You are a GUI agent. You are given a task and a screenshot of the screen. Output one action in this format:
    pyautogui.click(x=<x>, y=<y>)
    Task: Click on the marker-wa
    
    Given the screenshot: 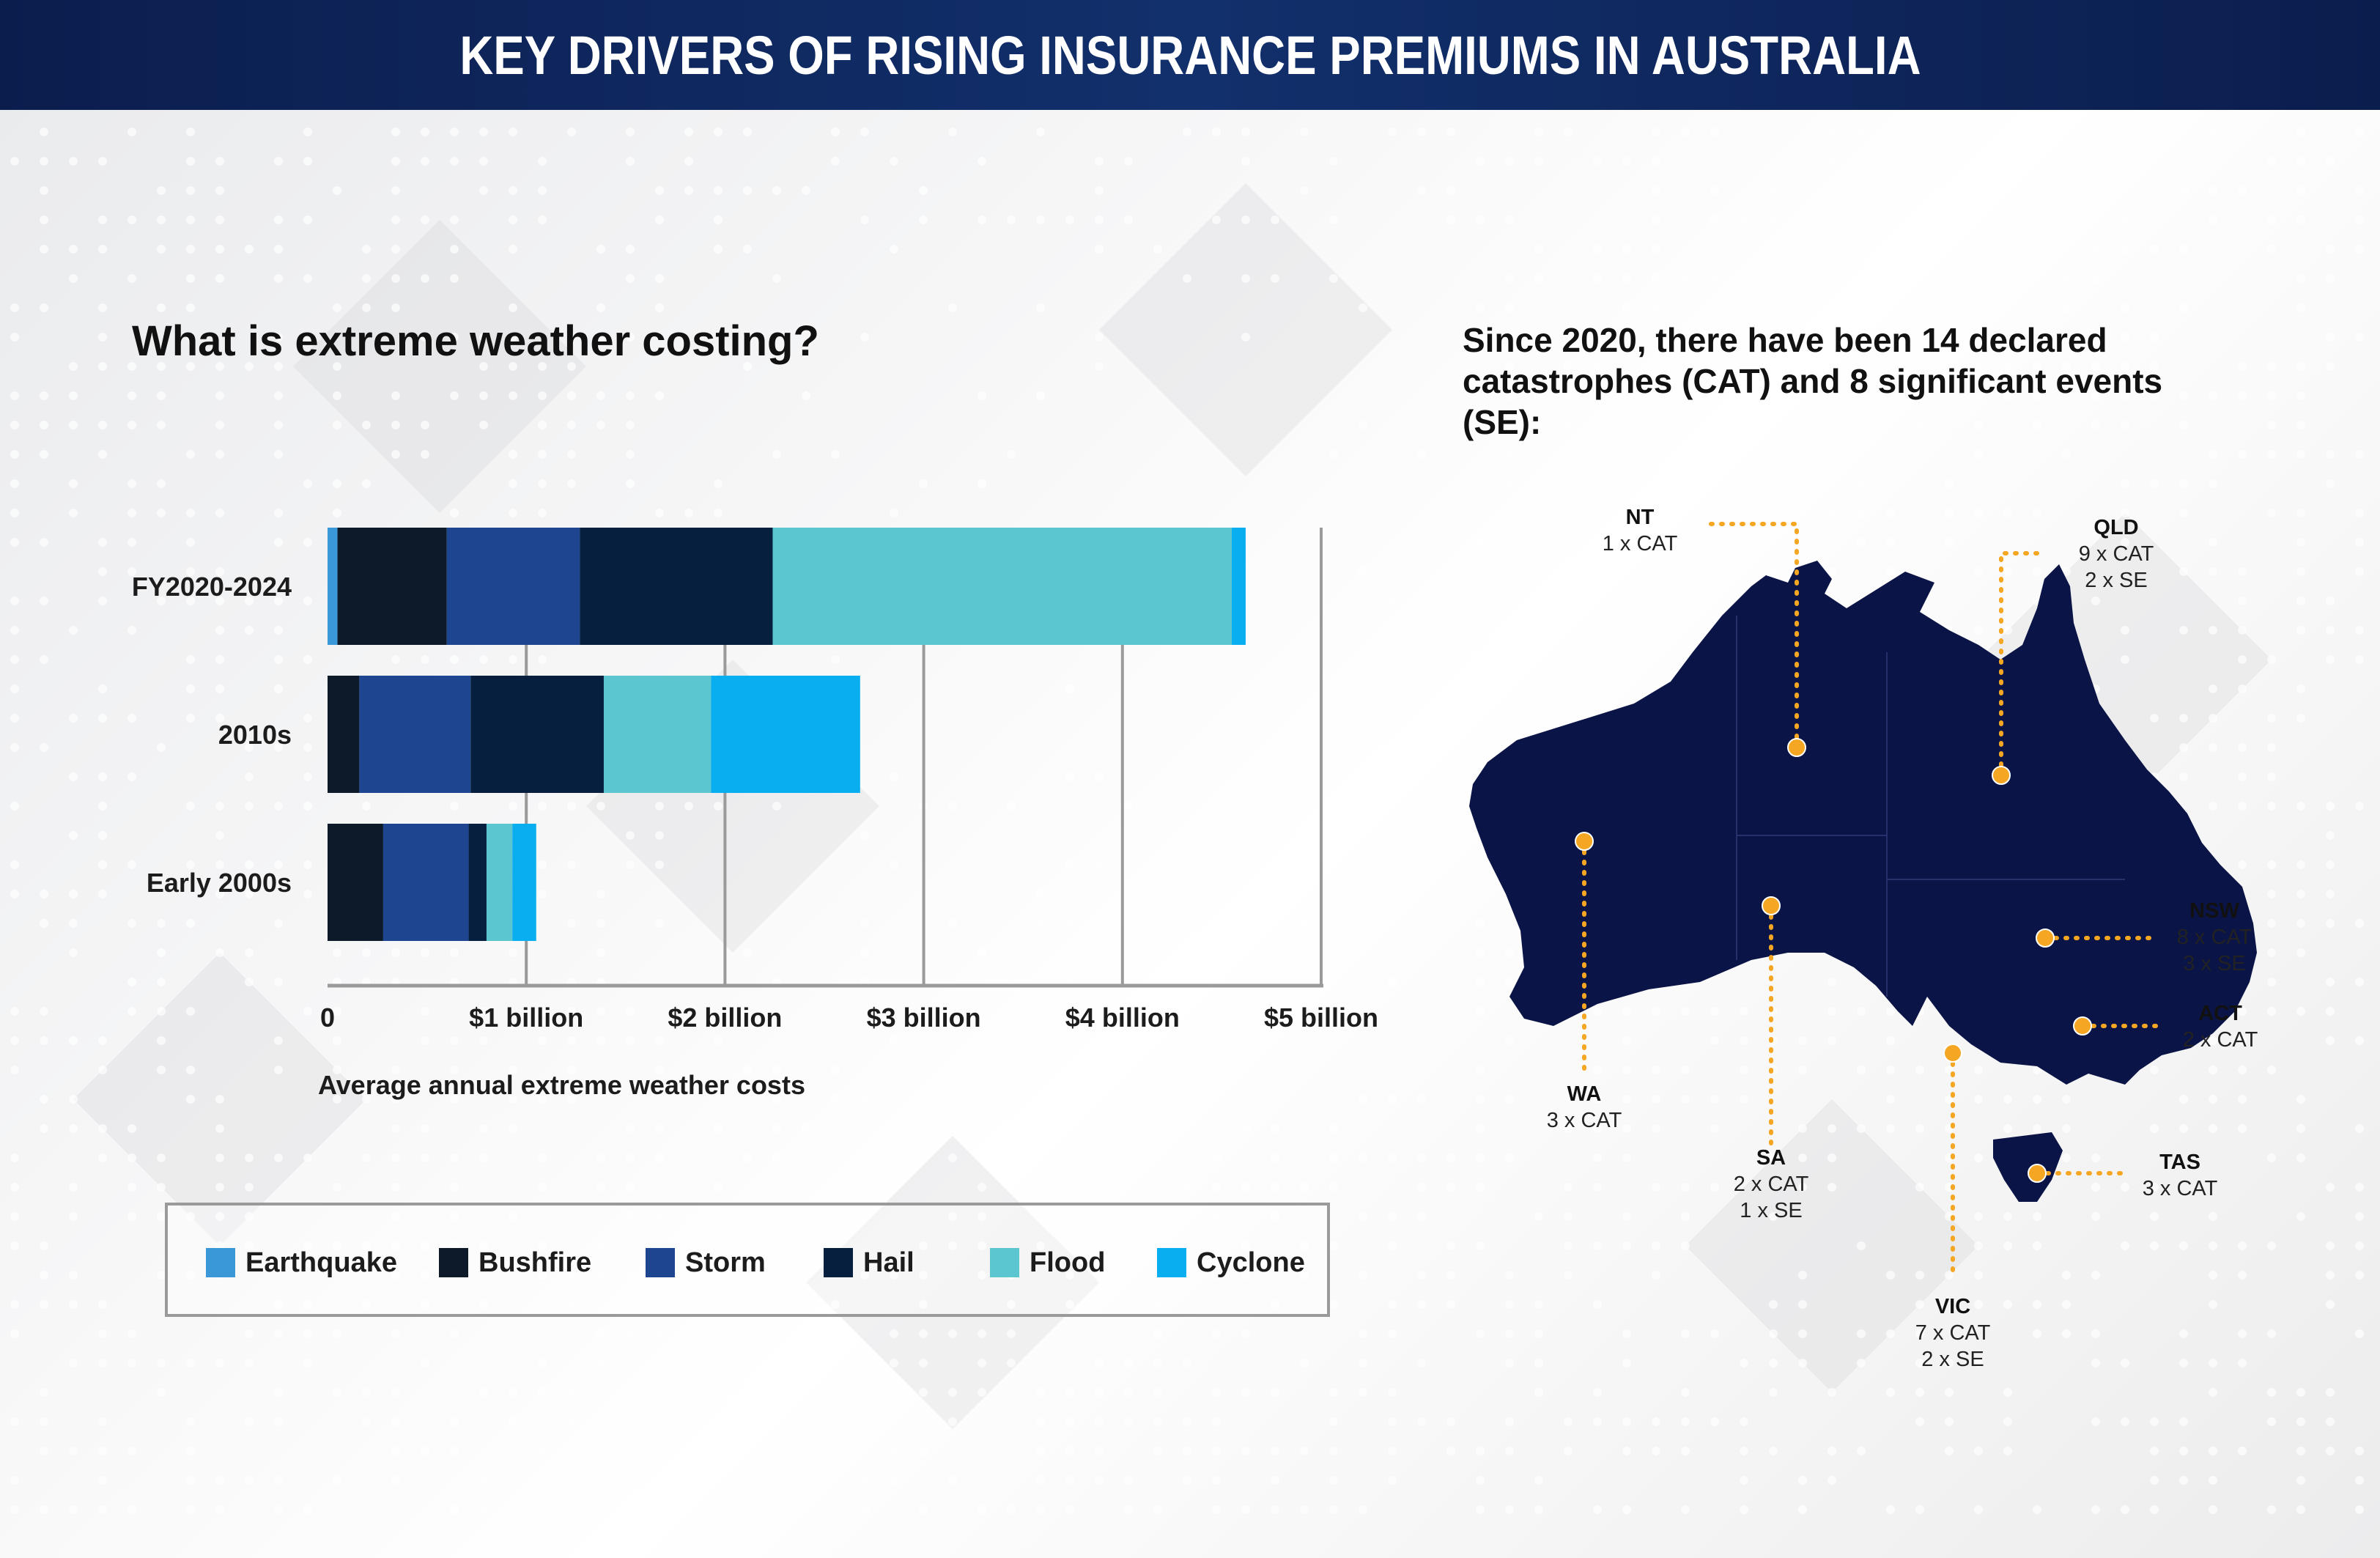 What is the action you would take?
    pyautogui.click(x=1584, y=841)
    